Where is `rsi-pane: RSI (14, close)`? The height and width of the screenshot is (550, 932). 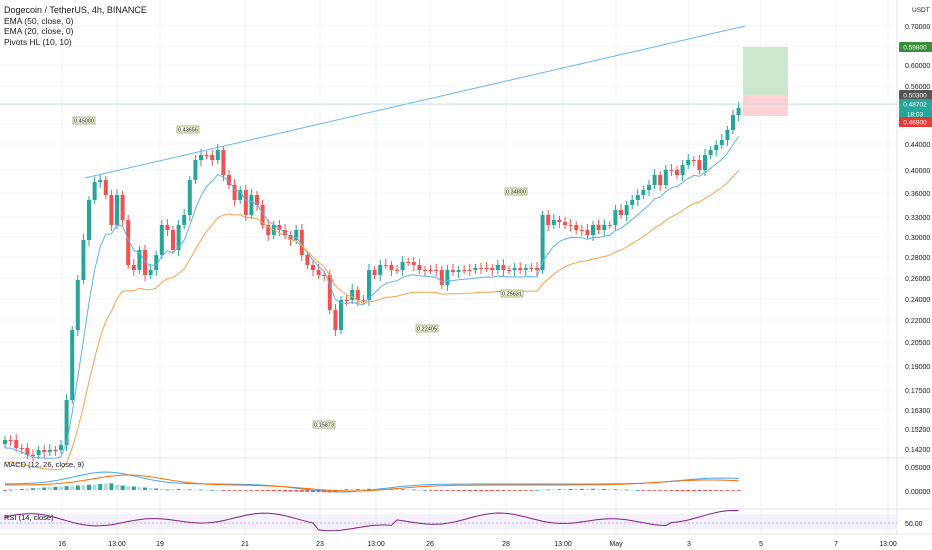
rsi-pane: RSI (14, close) is located at coordinates (448, 520).